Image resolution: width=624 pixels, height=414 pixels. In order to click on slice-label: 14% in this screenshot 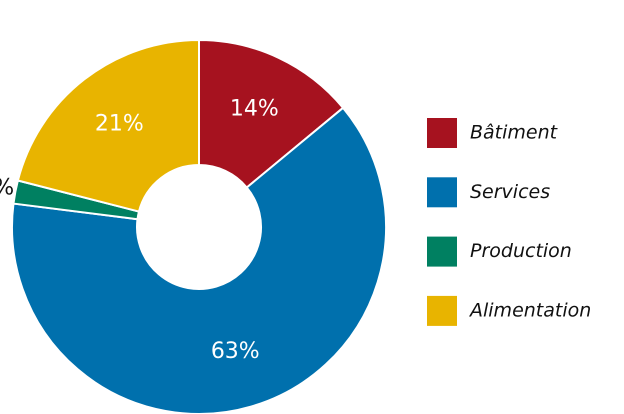, I will do `click(254, 108)`.